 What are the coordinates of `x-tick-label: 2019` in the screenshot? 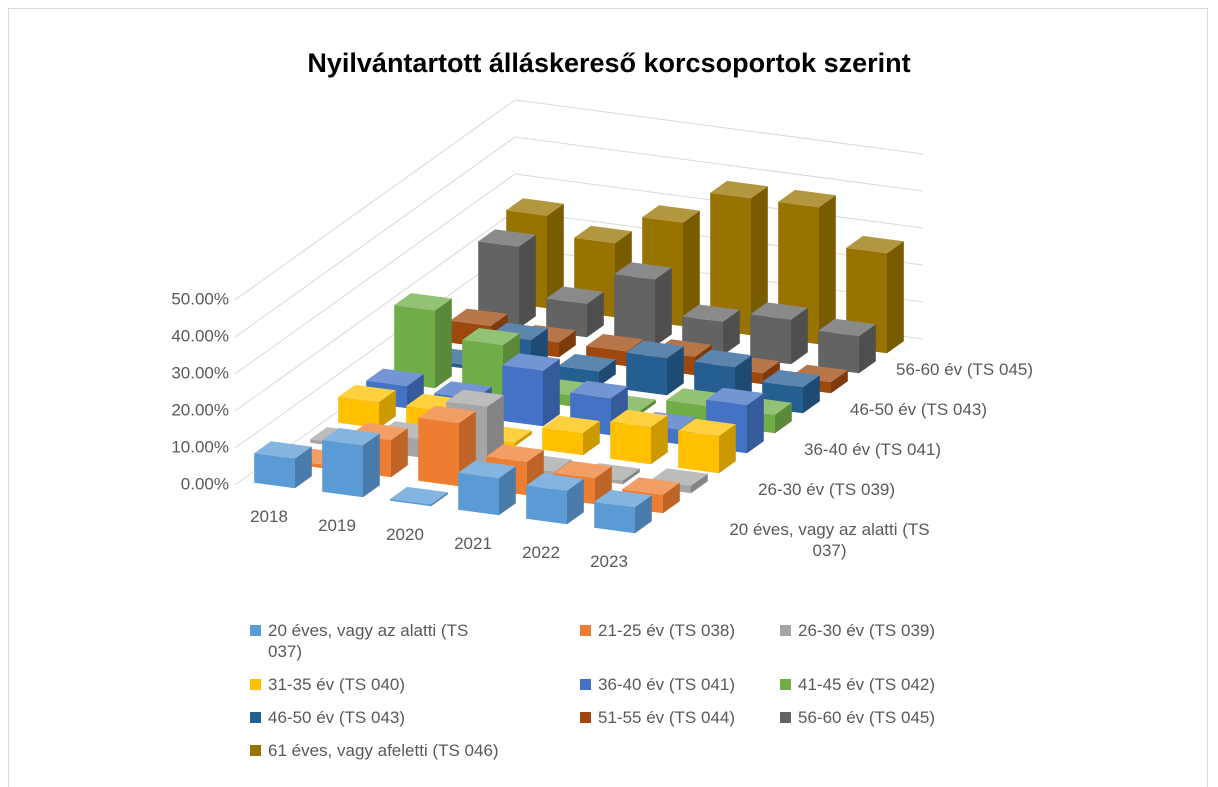 It's located at (337, 525).